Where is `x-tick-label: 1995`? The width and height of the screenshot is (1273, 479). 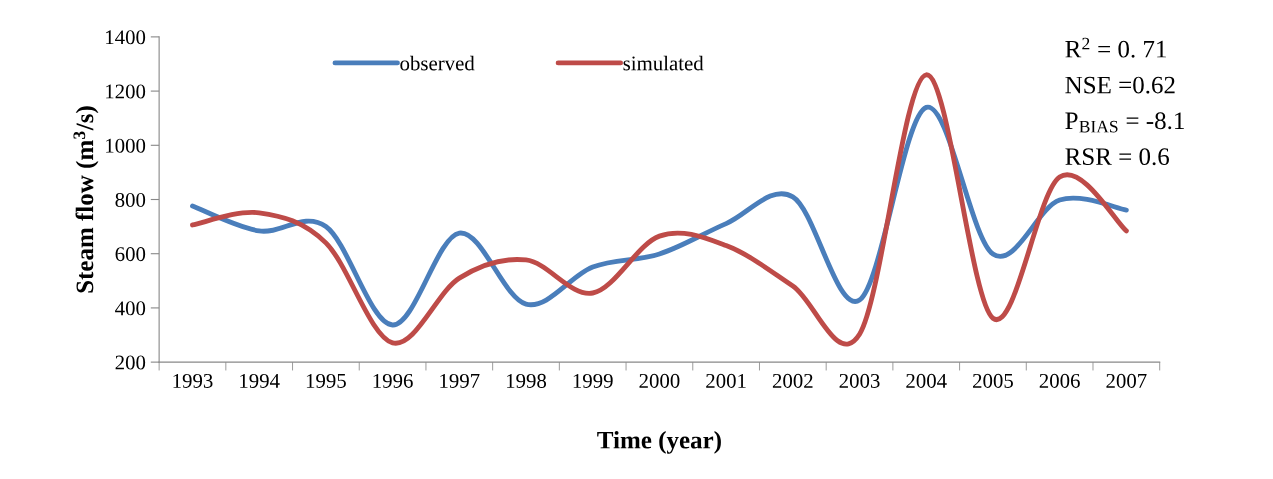 x-tick-label: 1995 is located at coordinates (326, 380).